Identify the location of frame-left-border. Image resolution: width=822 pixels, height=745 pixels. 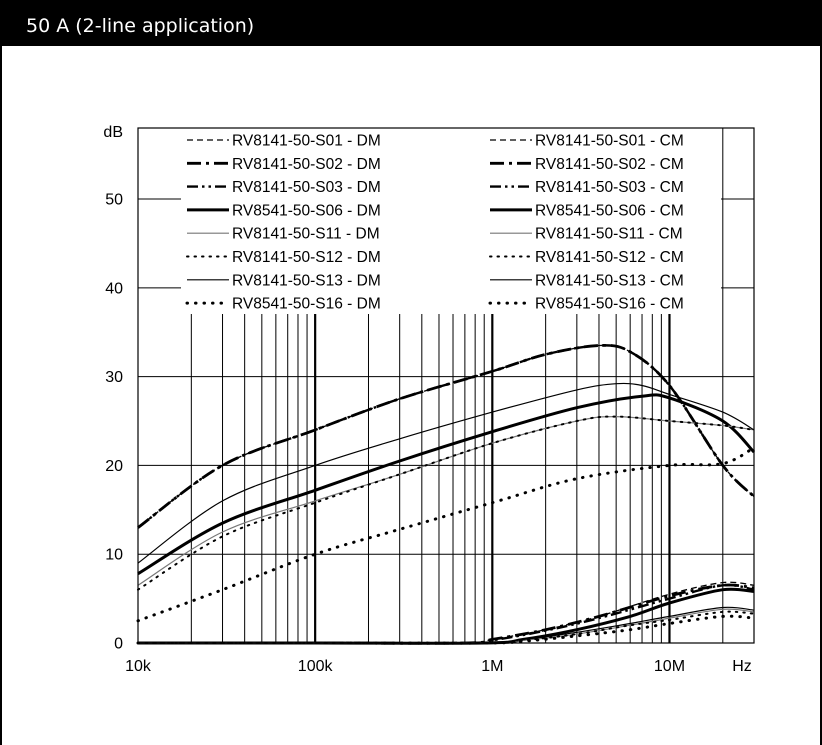
(1, 395).